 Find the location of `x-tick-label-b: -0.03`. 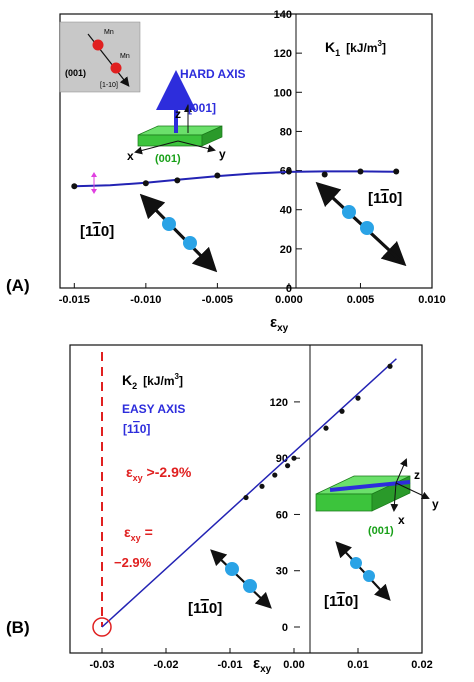

x-tick-label-b: -0.03 is located at coordinates (101, 665).